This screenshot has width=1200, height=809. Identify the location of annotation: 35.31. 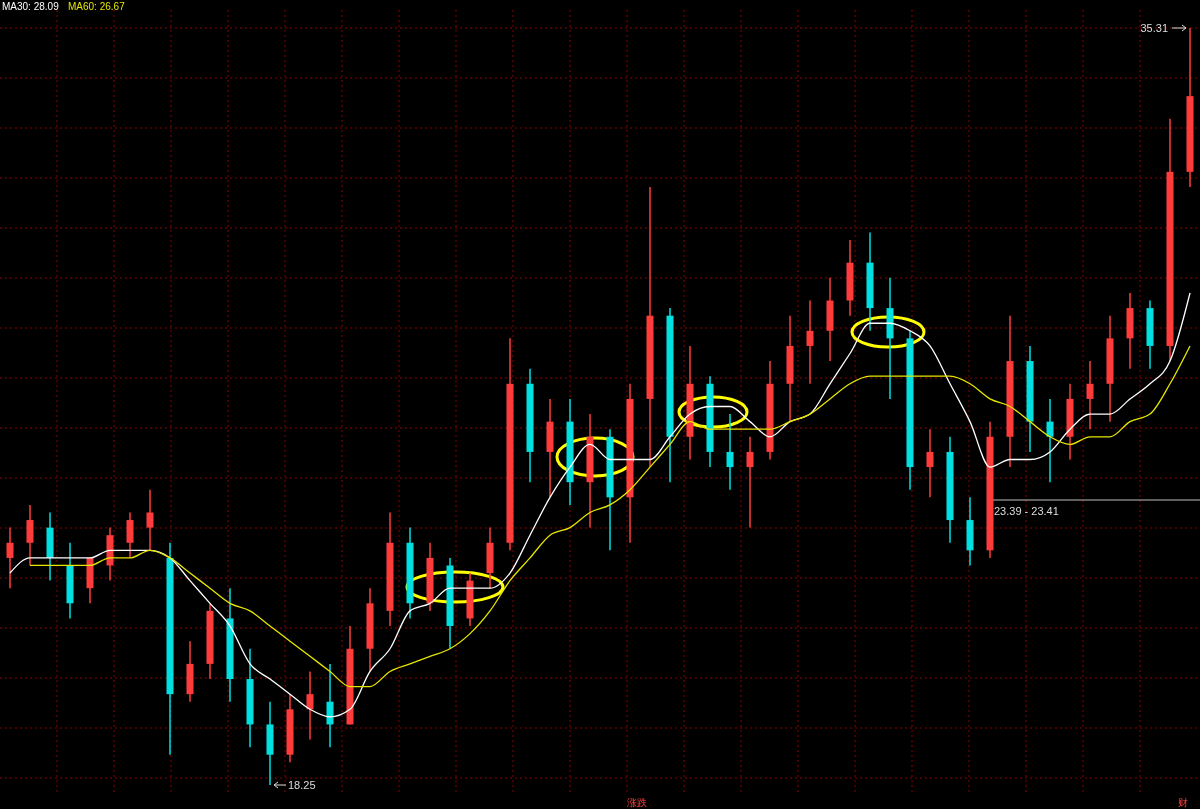
(1154, 28).